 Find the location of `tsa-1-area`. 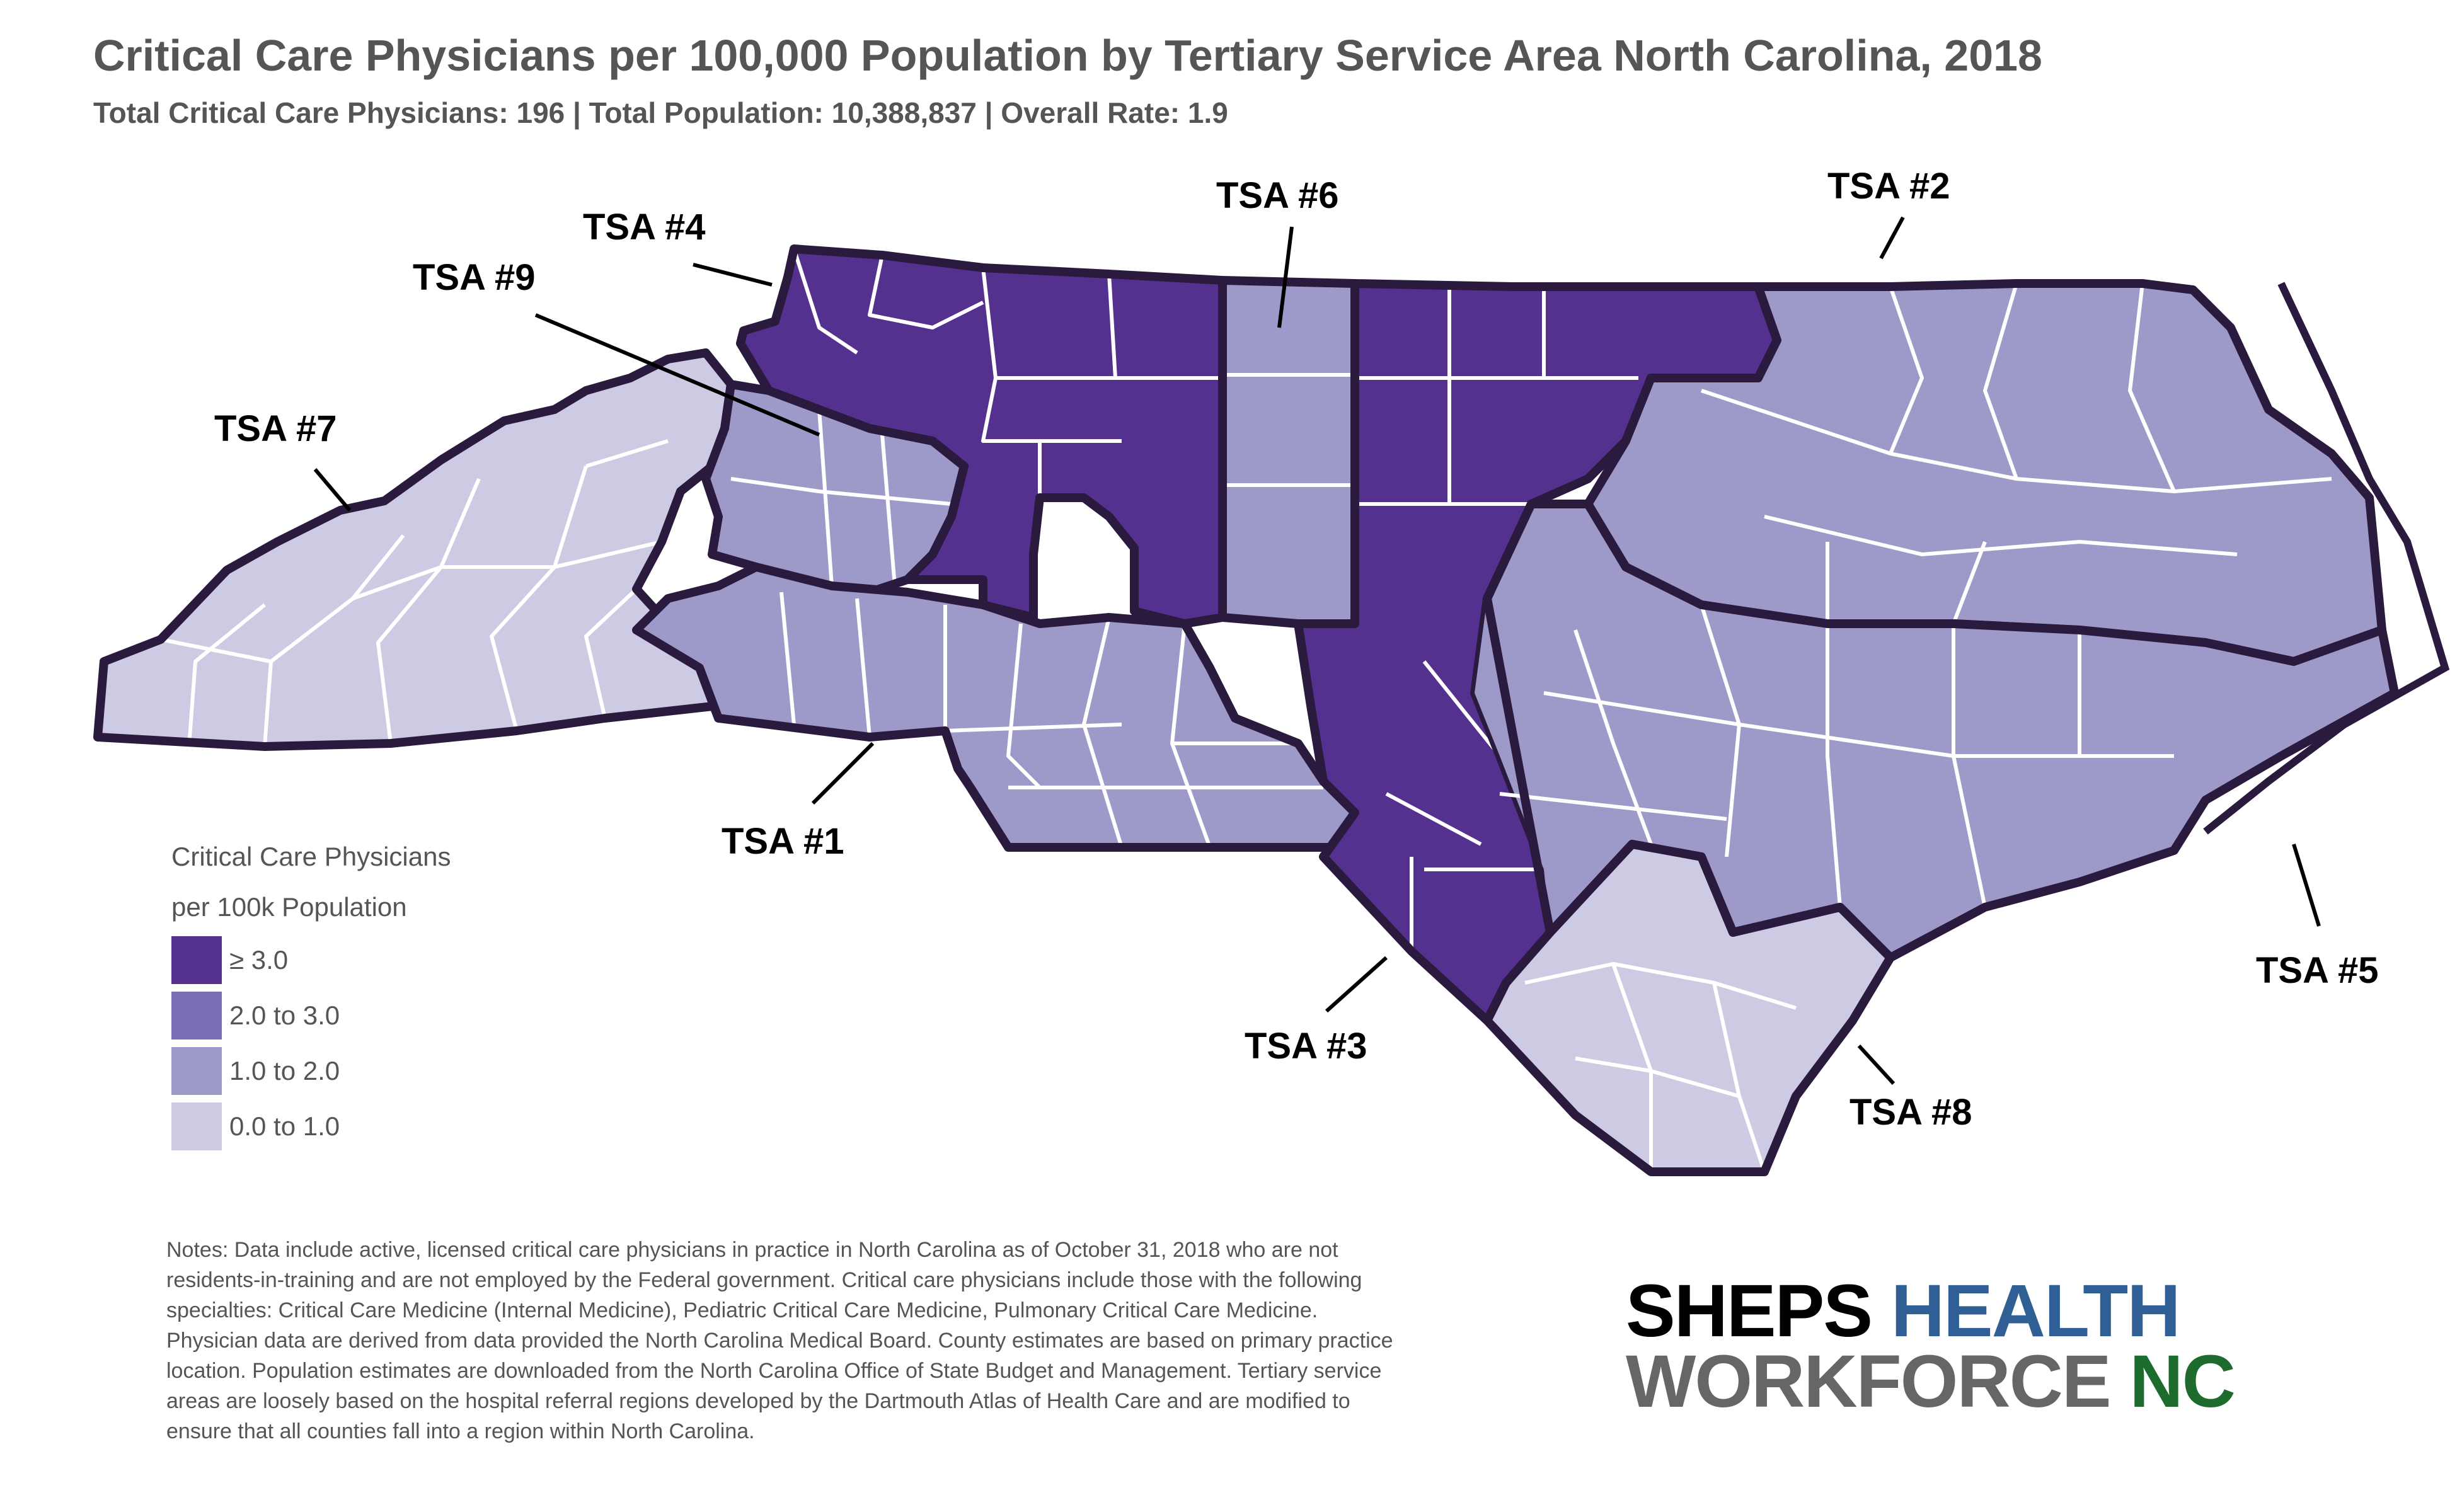

tsa-1-area is located at coordinates (998, 707).